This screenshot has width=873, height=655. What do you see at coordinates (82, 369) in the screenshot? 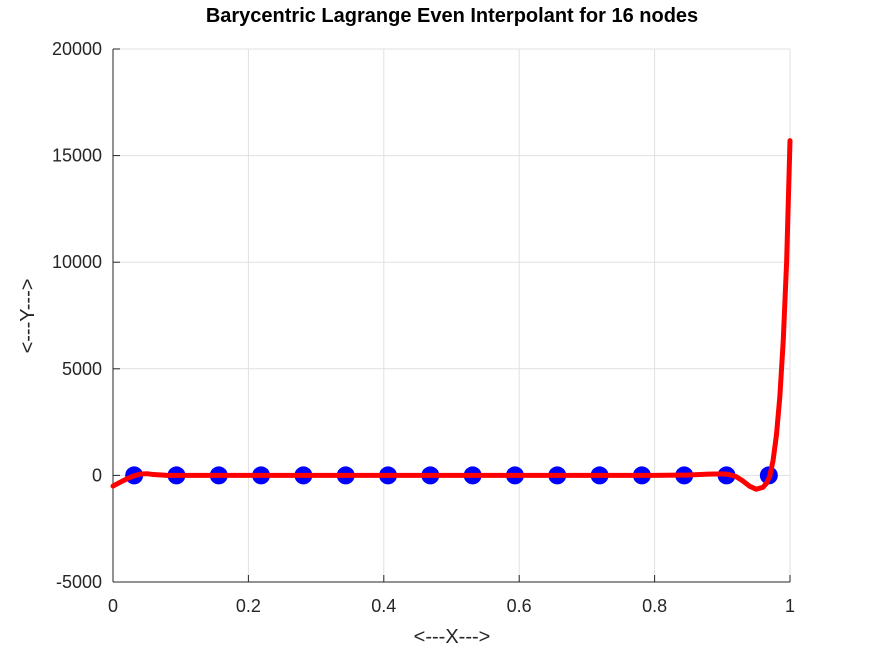
I see `y-tick-label: 5000` at bounding box center [82, 369].